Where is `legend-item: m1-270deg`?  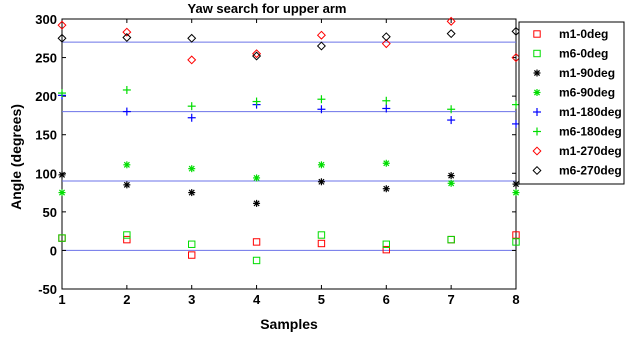
legend-item: m1-270deg is located at coordinates (577, 151).